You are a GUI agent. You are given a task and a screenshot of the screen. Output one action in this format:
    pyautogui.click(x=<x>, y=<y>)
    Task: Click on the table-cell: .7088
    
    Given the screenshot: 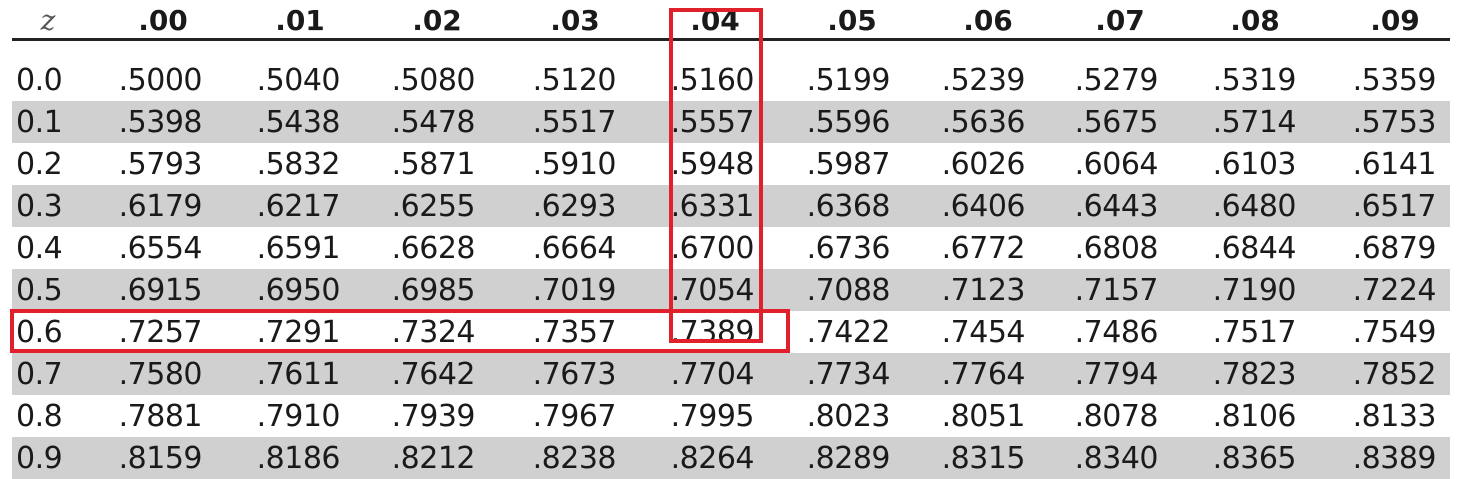 What is the action you would take?
    pyautogui.click(x=848, y=290)
    